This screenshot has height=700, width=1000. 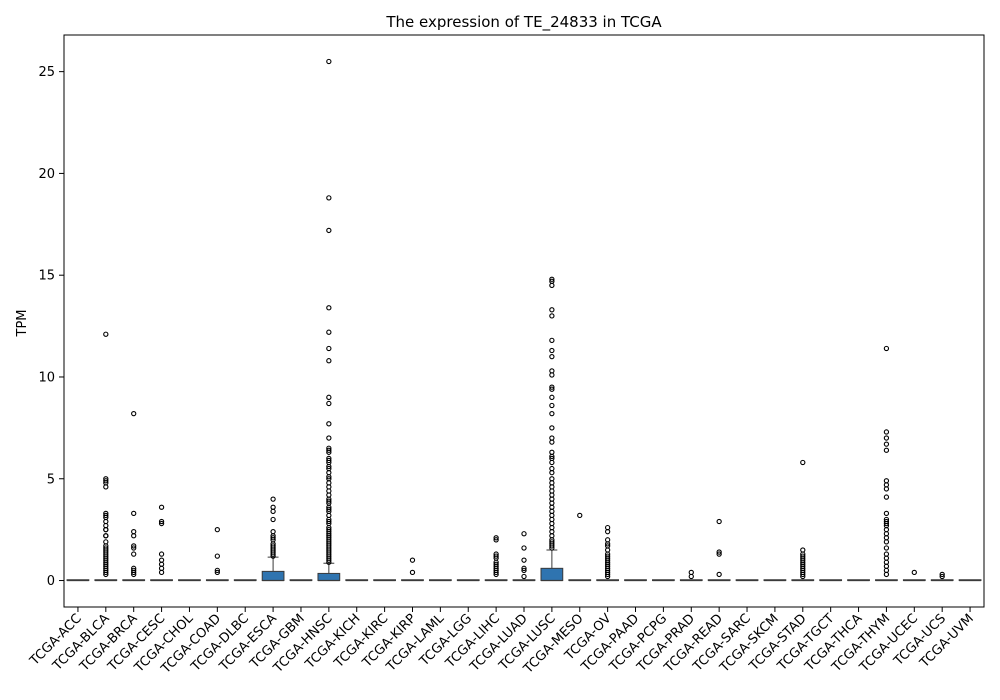 I want to click on box-group-tcga-kirp, so click(x=412, y=569).